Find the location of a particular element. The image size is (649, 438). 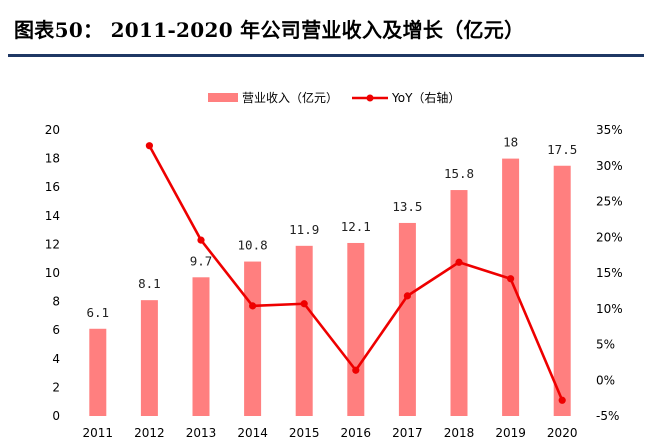

right-axis-ticks: -5% 0% 5% 10% 15% 20% 25% 30% 35% is located at coordinates (609, 273).